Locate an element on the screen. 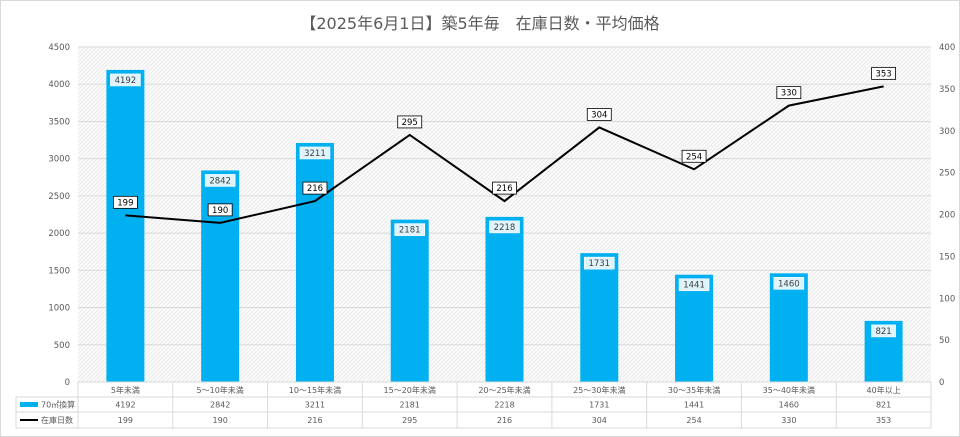  bar-data-label: 3211 is located at coordinates (315, 154).